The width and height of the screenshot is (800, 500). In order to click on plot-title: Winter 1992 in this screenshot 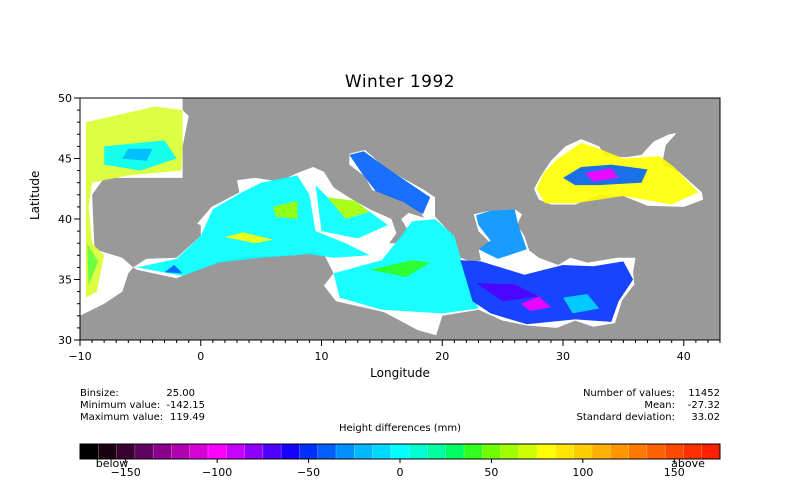, I will do `click(400, 82)`.